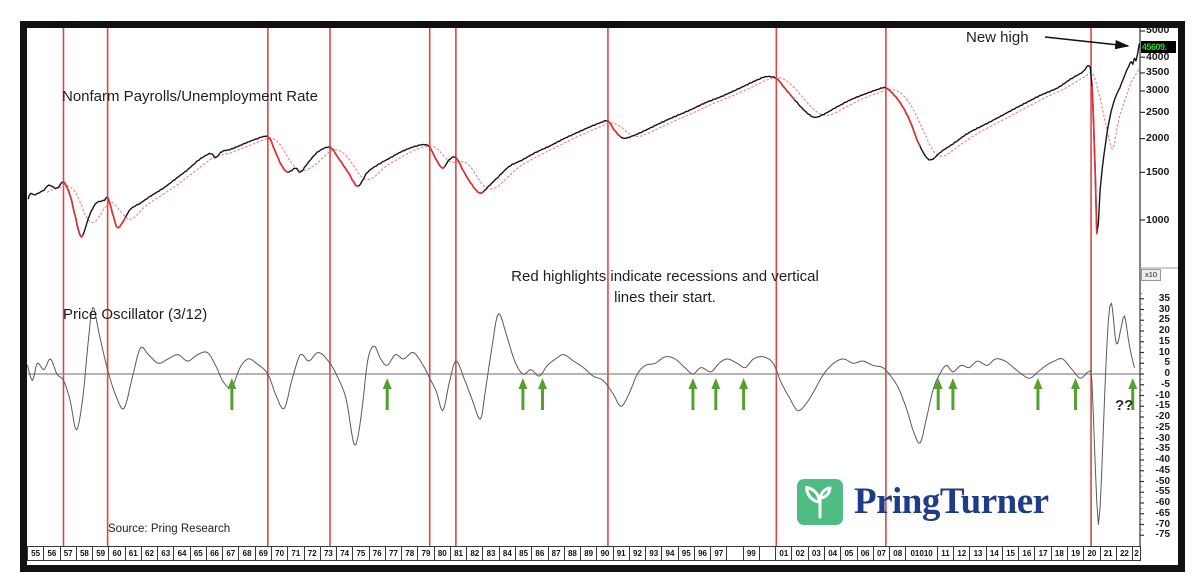 The image size is (1192, 584). I want to click on oscillator-axis-label: -25, so click(1162, 427).